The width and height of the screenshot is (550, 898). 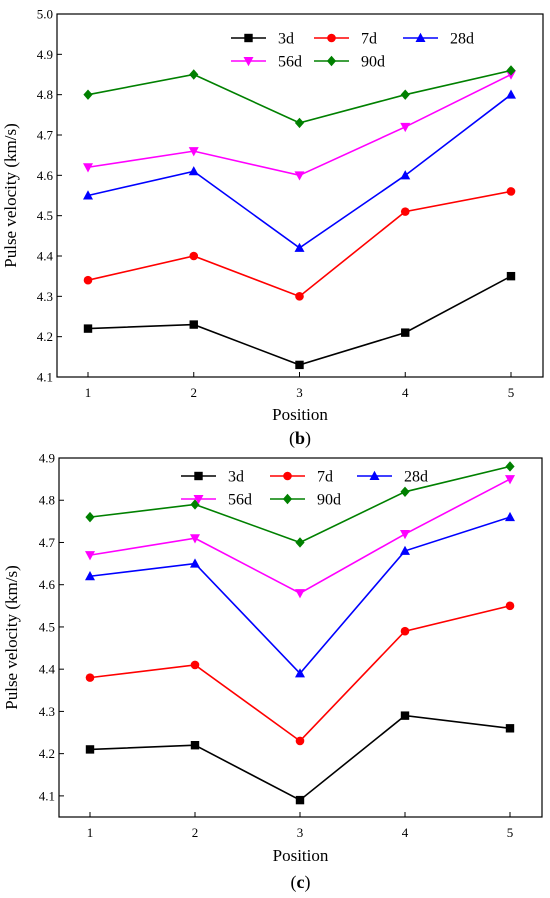 What do you see at coordinates (300, 758) in the screenshot?
I see `series-3d` at bounding box center [300, 758].